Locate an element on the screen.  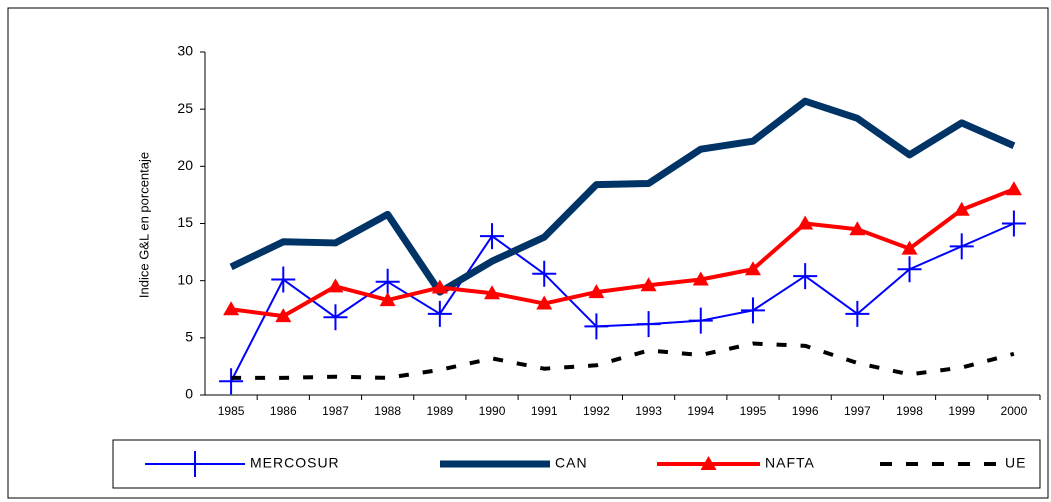
x-tick-label: 1996 is located at coordinates (805, 411).